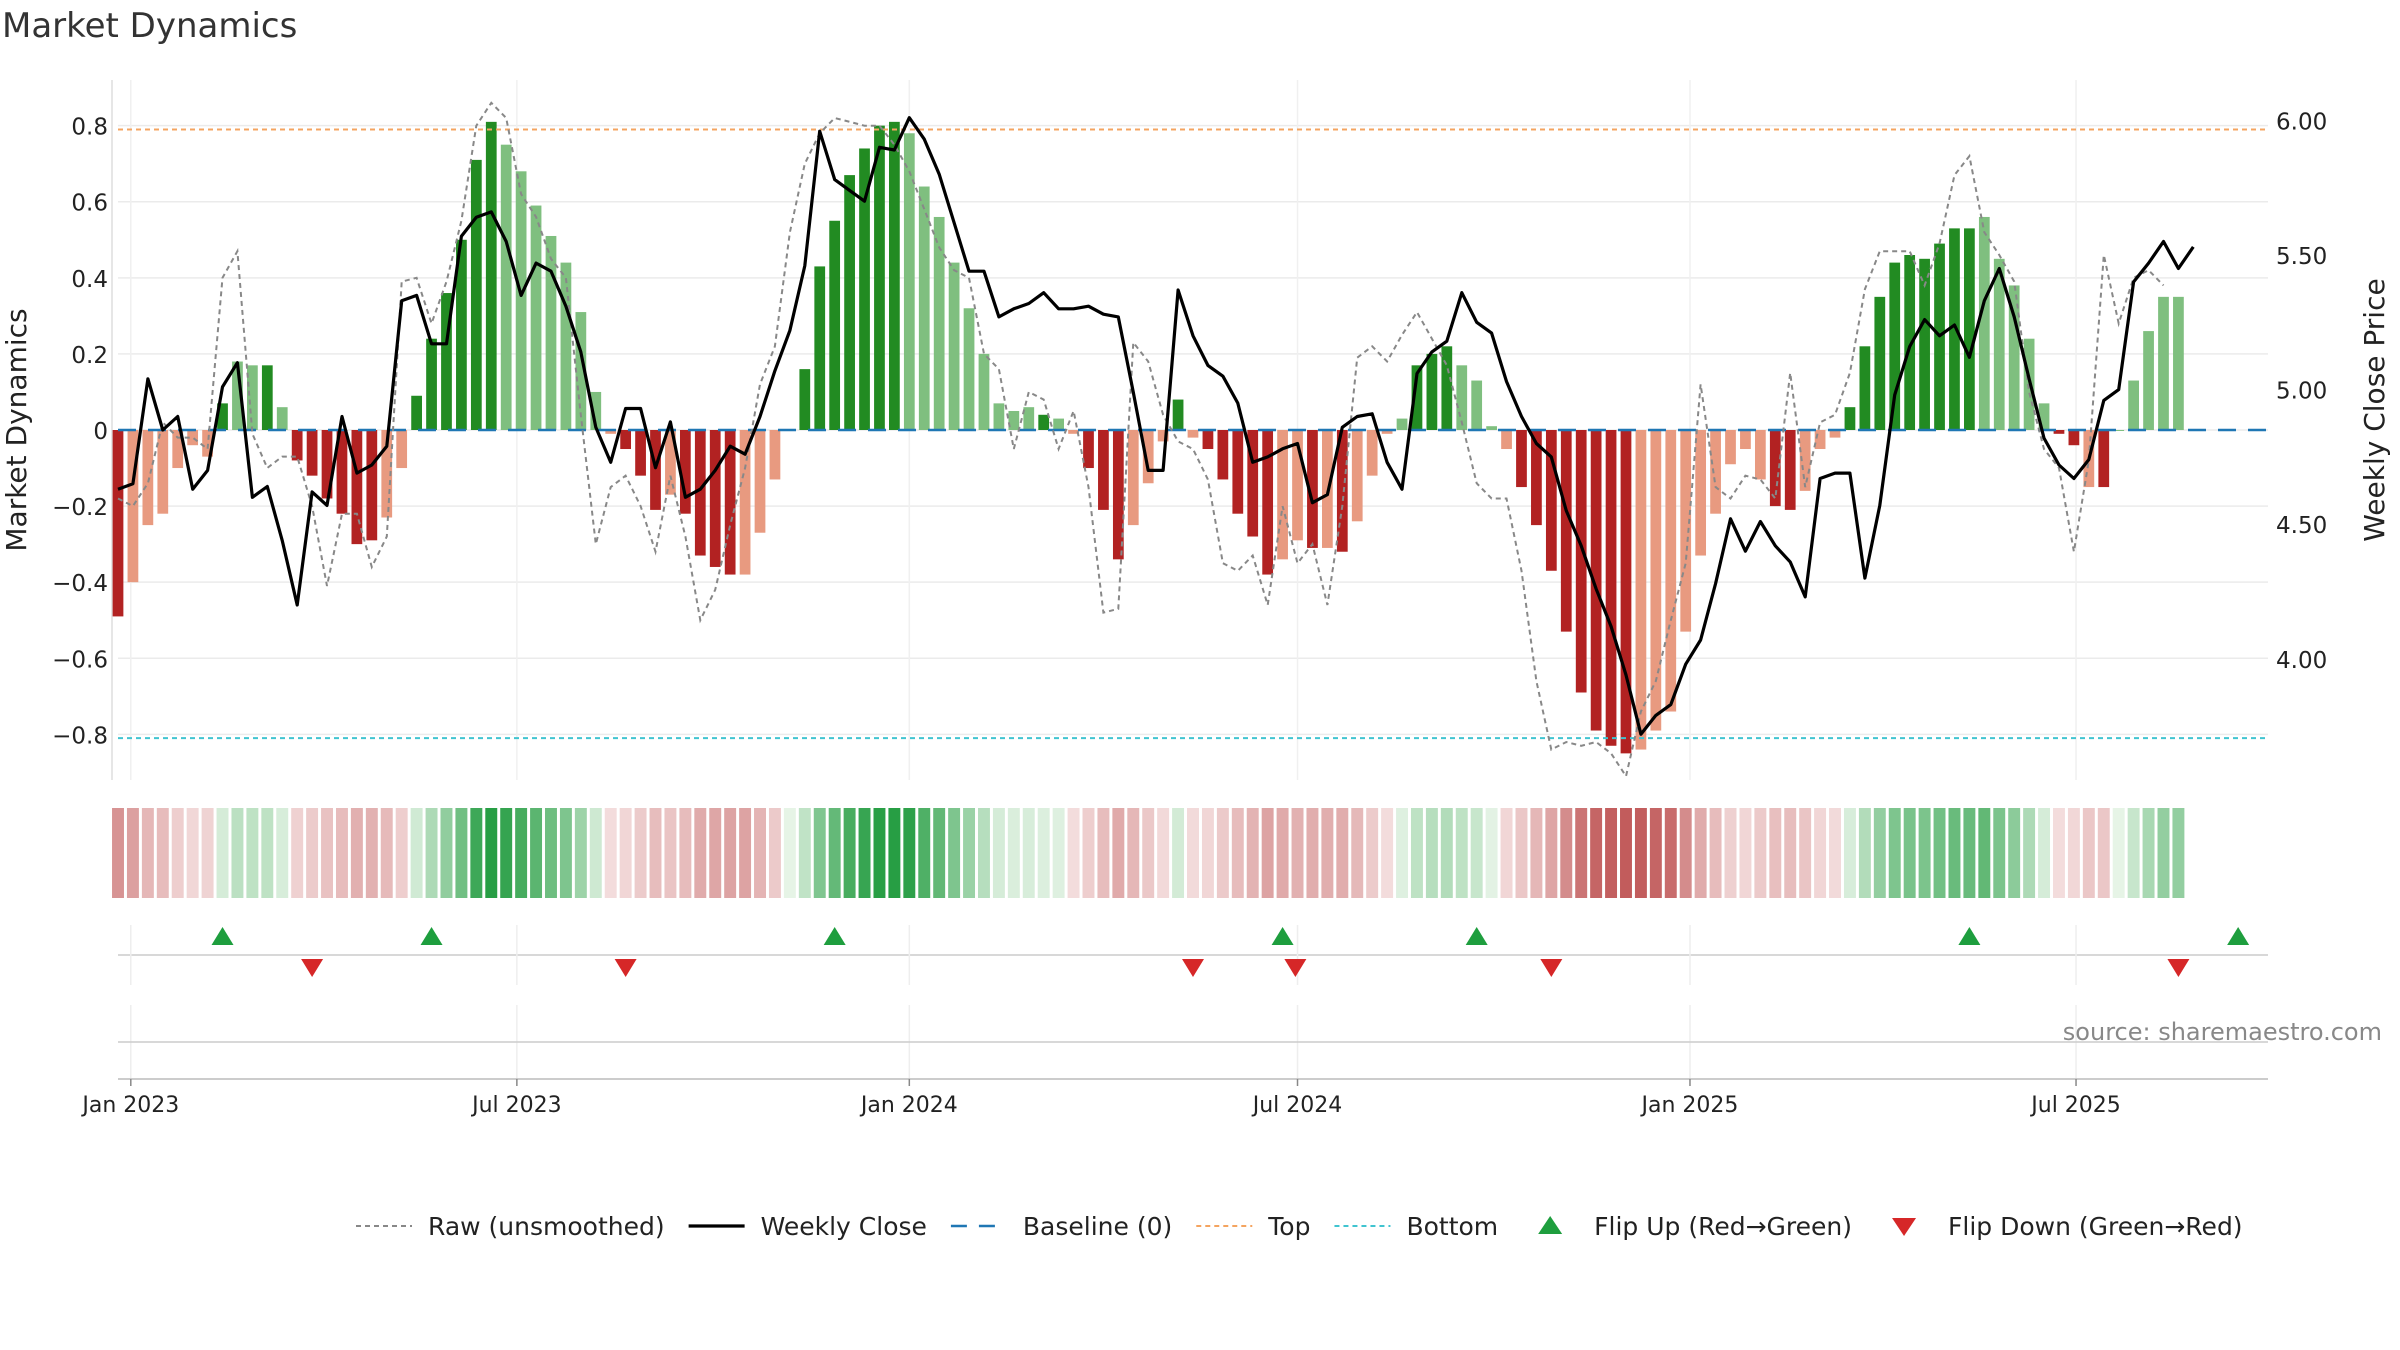 Image resolution: width=2400 pixels, height=1350 pixels. Describe the element at coordinates (129, 1105) in the screenshot. I see `x-tick-label: Jan 2023` at that location.